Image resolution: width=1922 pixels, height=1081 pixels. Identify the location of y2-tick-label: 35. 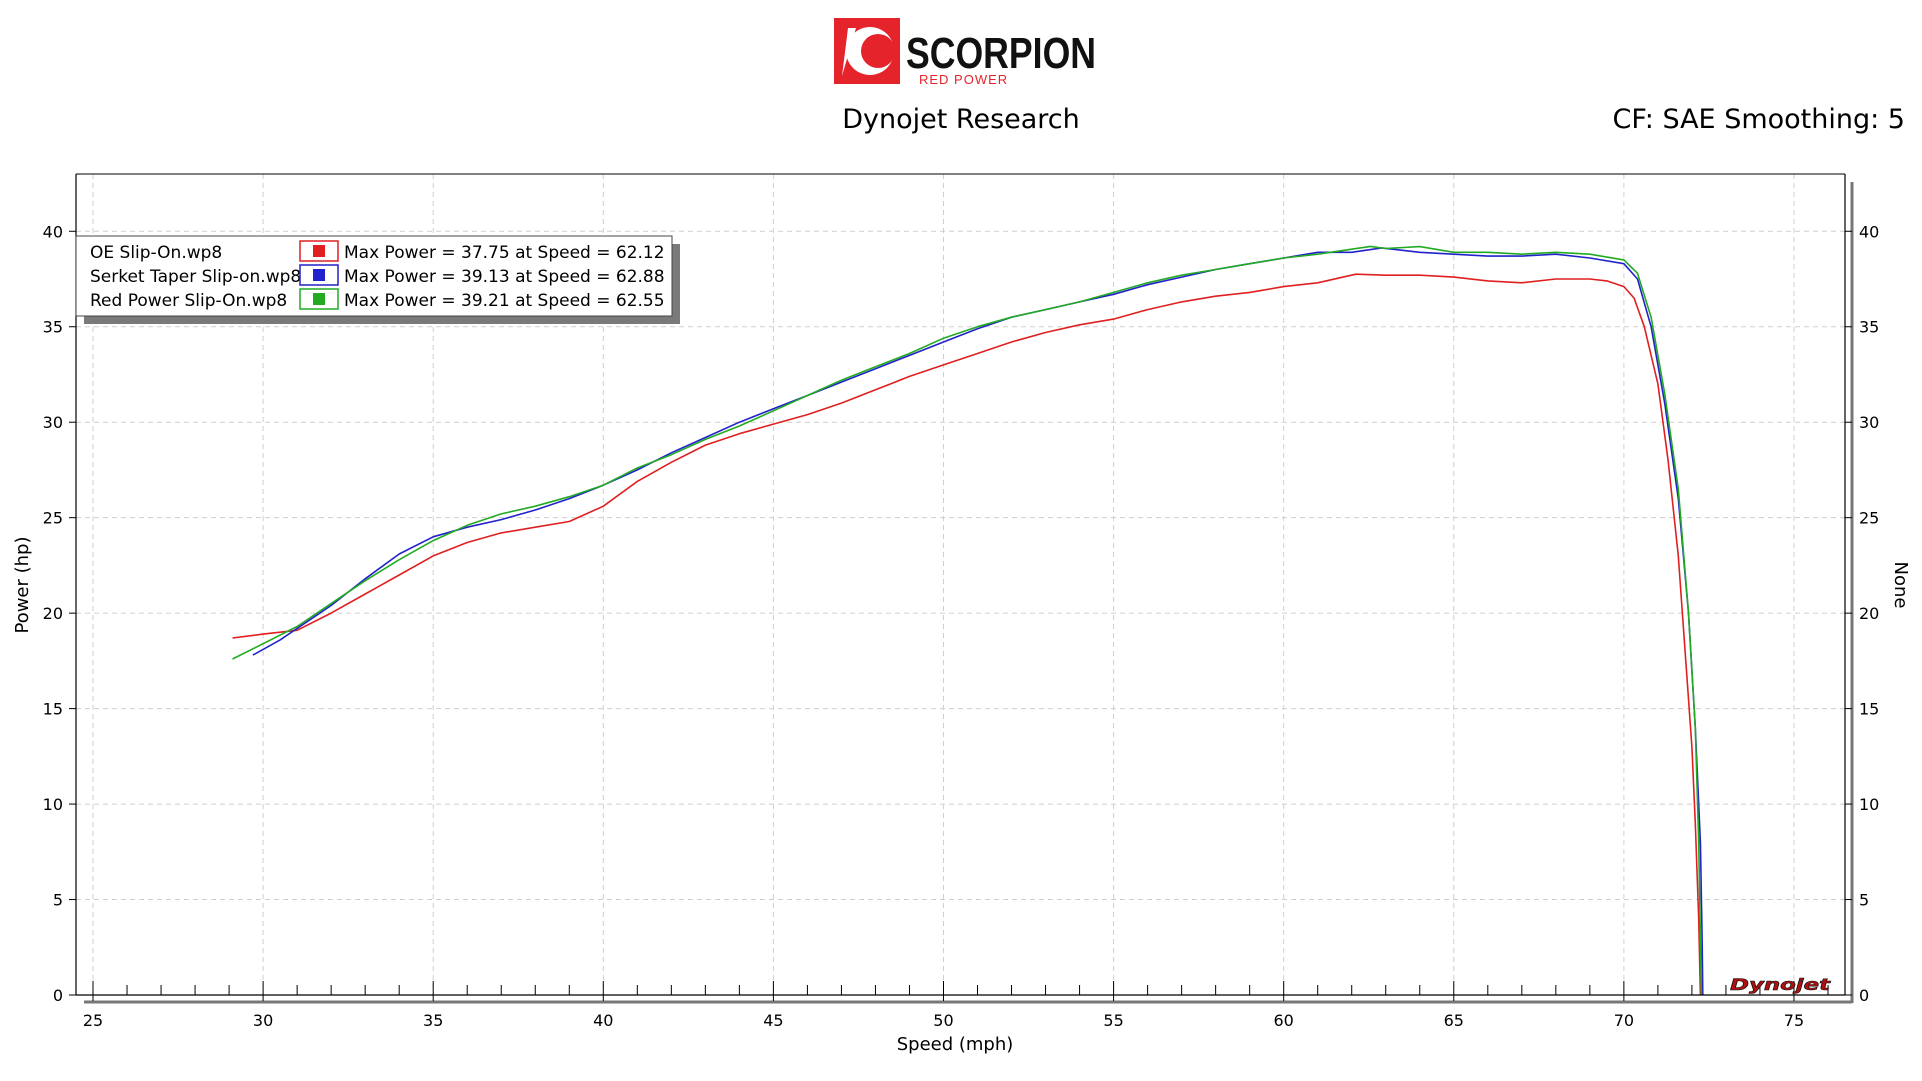
(1869, 327).